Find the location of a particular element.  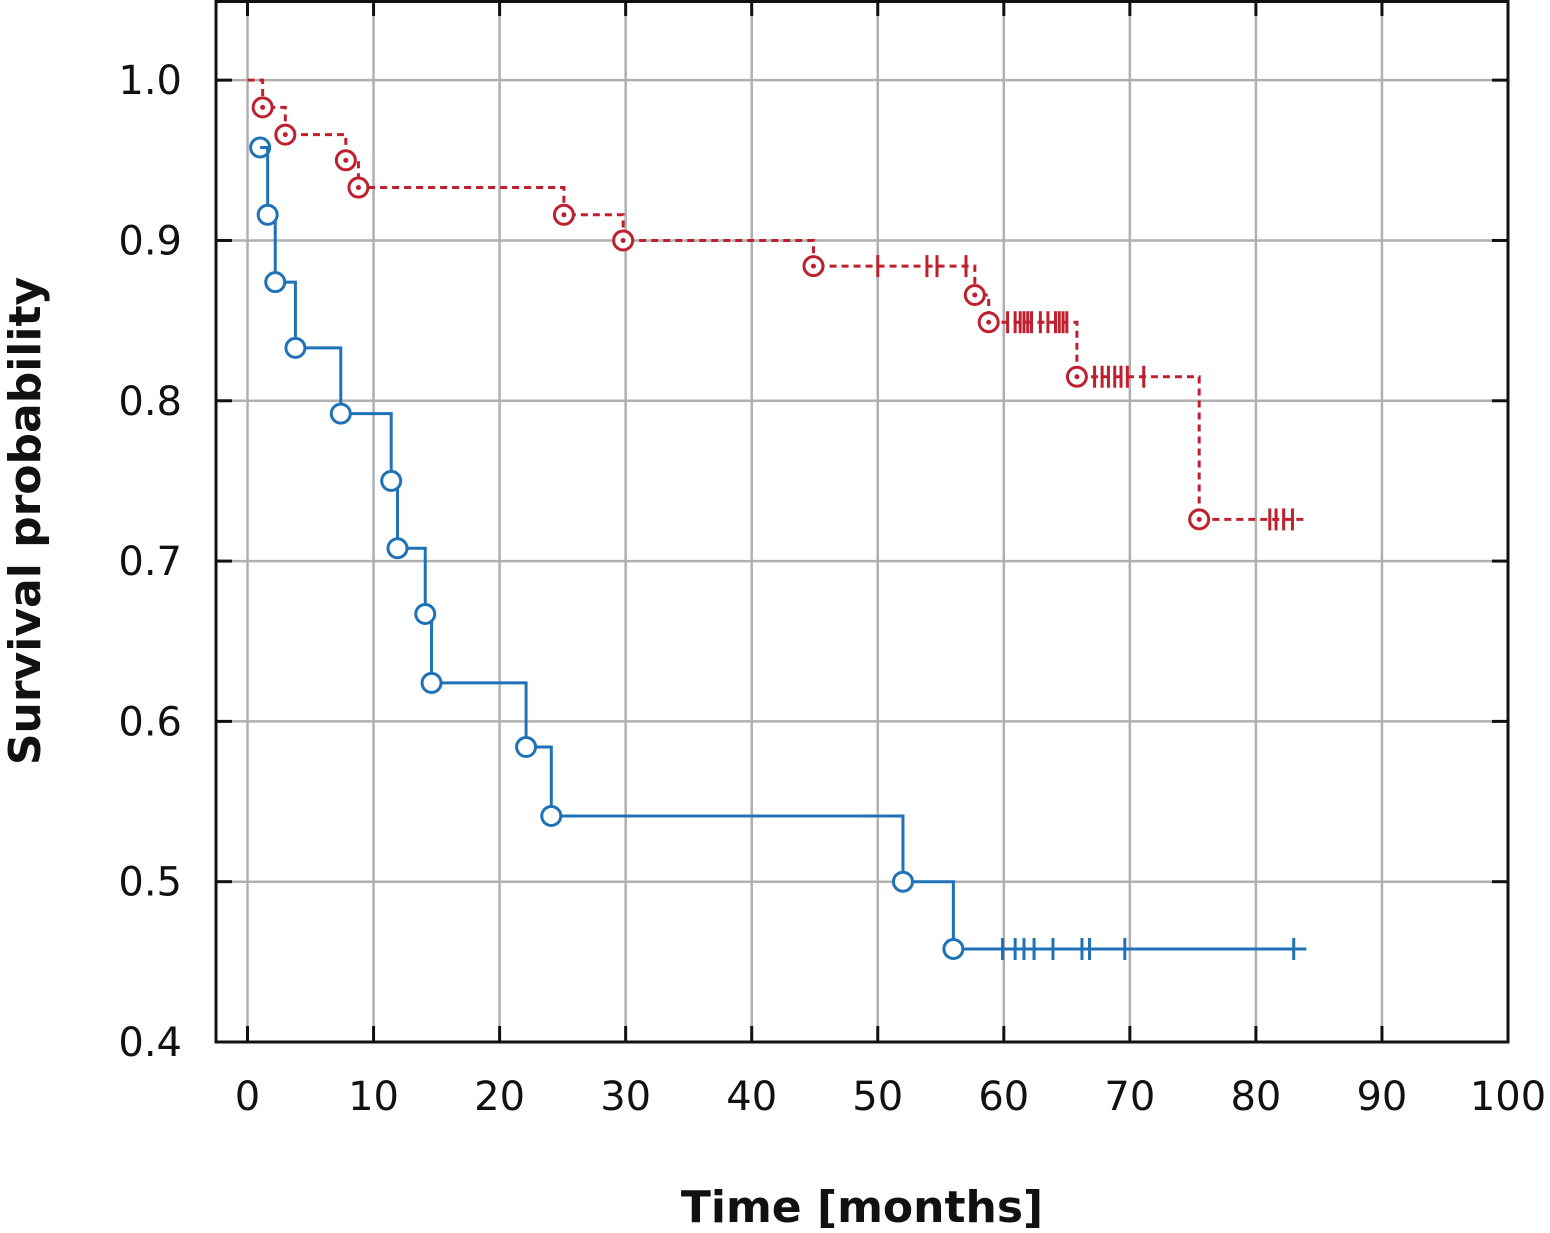

x-tick-label: 40 is located at coordinates (751, 1097).